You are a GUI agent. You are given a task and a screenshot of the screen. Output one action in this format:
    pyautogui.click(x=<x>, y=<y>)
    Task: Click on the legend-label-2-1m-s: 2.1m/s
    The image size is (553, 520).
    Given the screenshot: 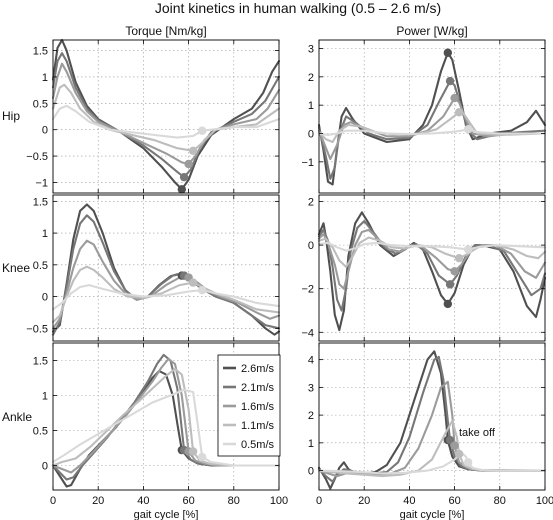 What is the action you would take?
    pyautogui.click(x=258, y=388)
    